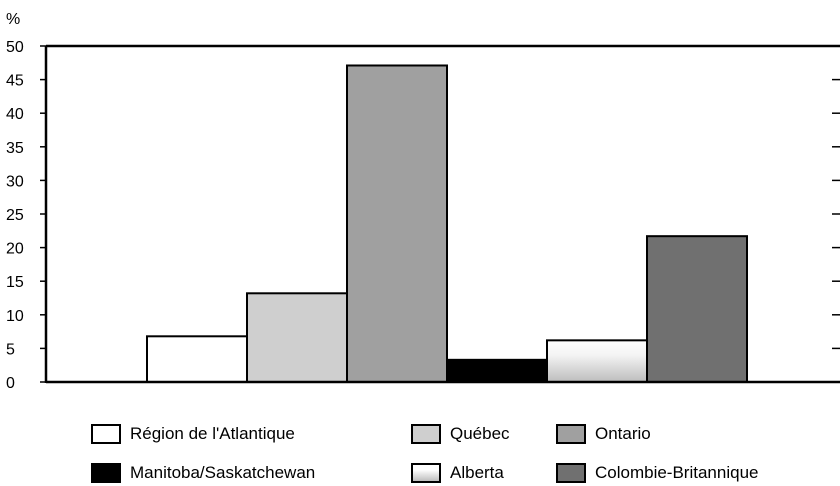 The width and height of the screenshot is (840, 486). Describe the element at coordinates (15, 81) in the screenshot. I see `y-tick-label-45: 45` at that location.